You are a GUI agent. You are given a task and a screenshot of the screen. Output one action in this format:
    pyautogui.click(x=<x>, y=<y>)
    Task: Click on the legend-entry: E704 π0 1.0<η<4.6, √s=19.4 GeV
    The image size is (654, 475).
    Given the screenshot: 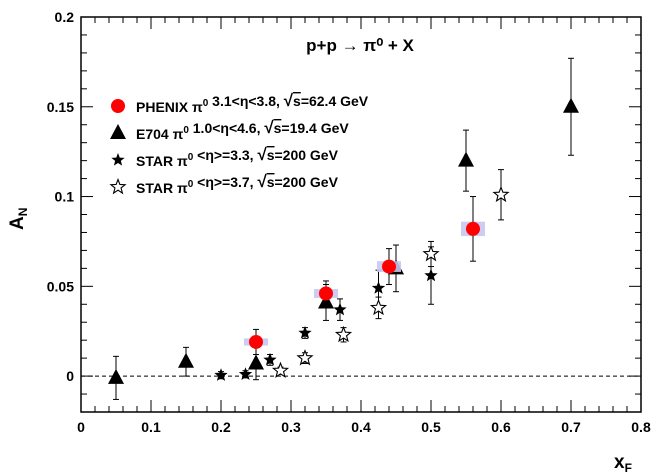 What is the action you would take?
    pyautogui.click(x=242, y=130)
    